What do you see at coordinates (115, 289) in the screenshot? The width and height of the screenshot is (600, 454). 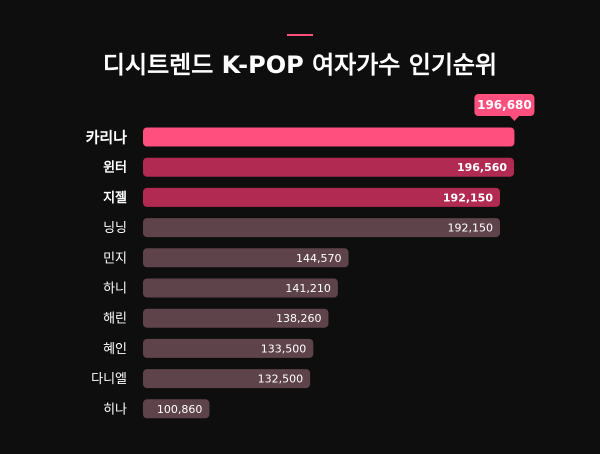 I see `category-label: 하니` at bounding box center [115, 289].